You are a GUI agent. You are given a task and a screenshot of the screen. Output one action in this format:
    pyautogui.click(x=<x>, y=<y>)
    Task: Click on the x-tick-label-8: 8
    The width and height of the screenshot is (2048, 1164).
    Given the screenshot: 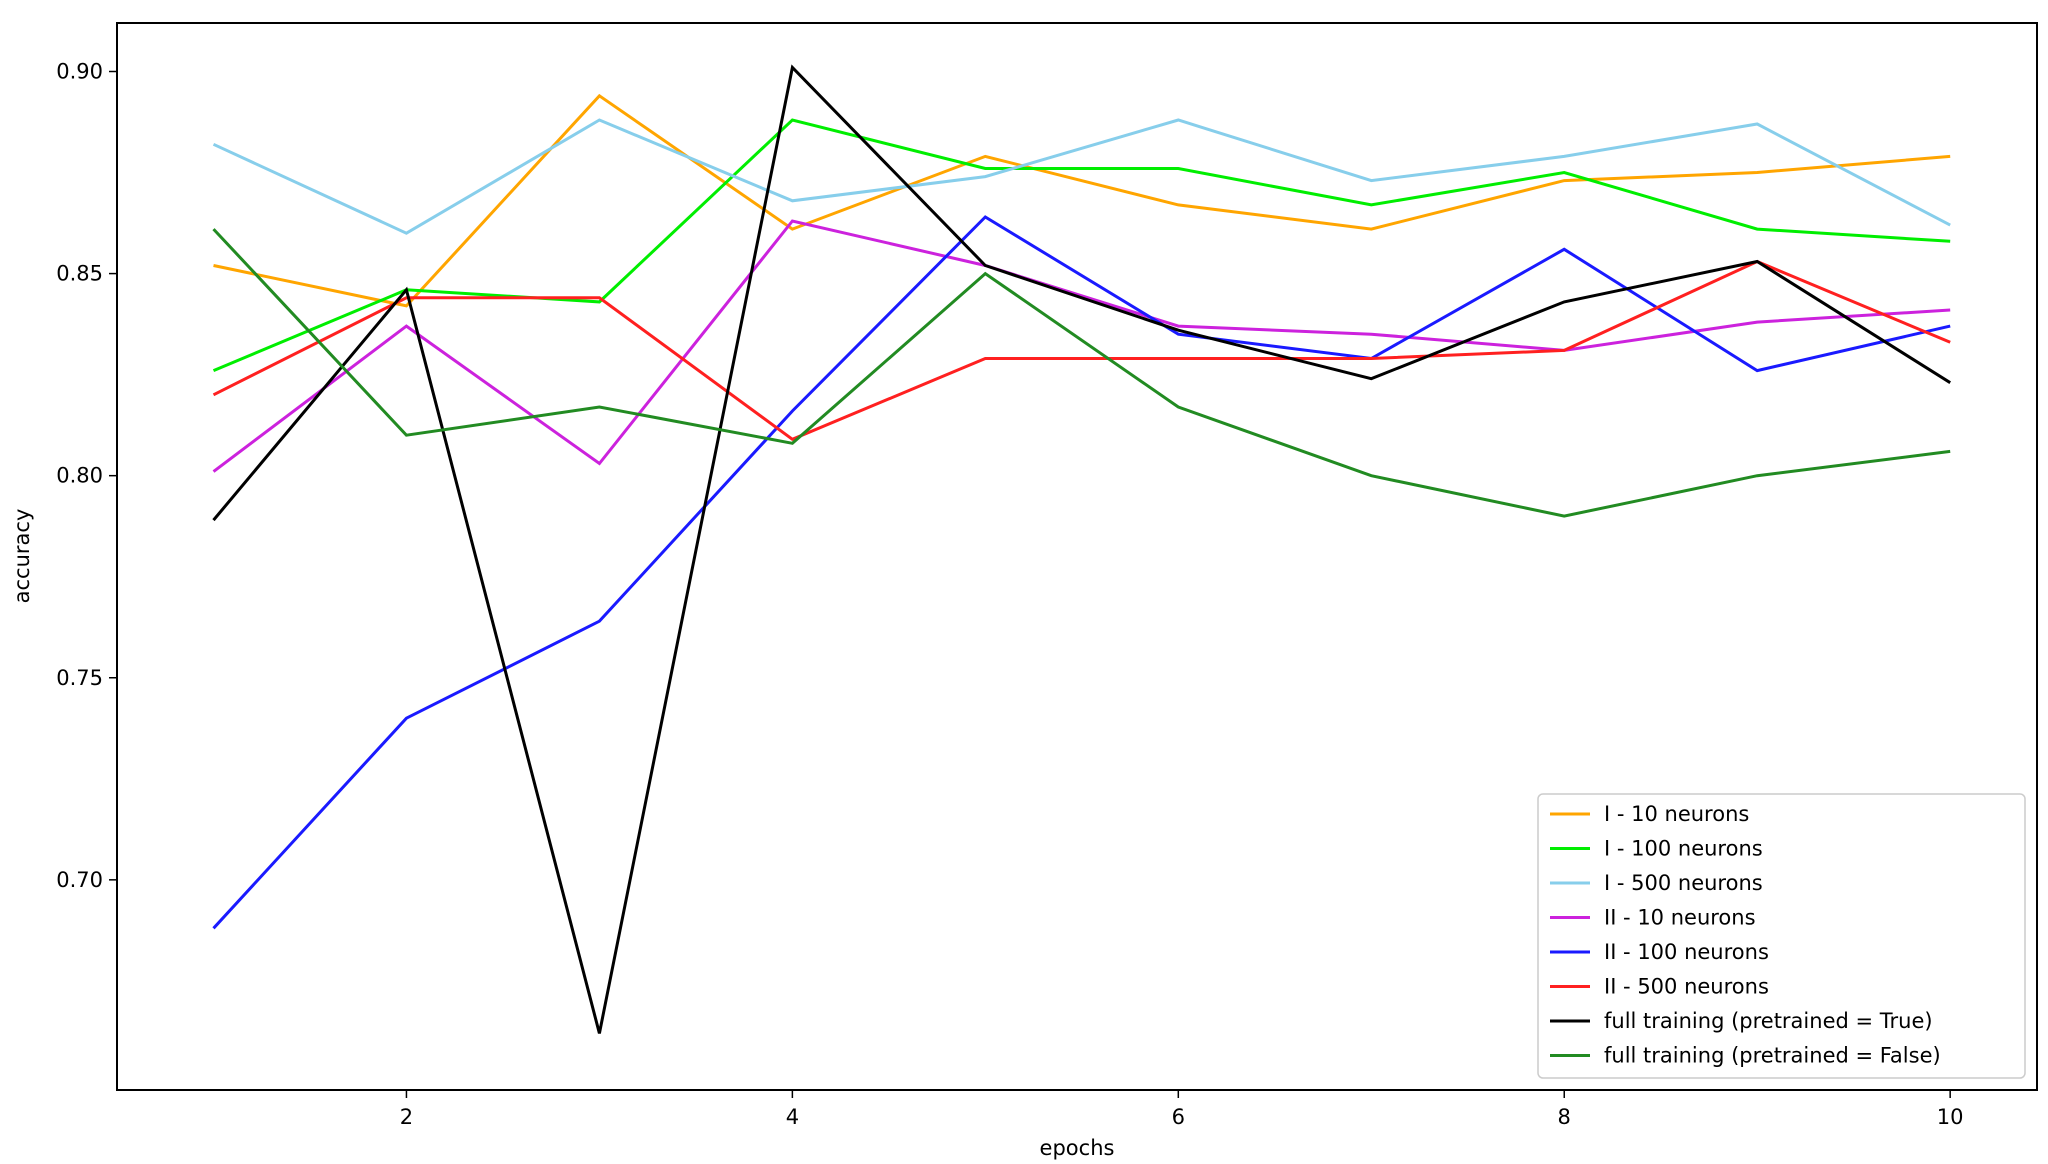 What is the action you would take?
    pyautogui.click(x=1564, y=1117)
    